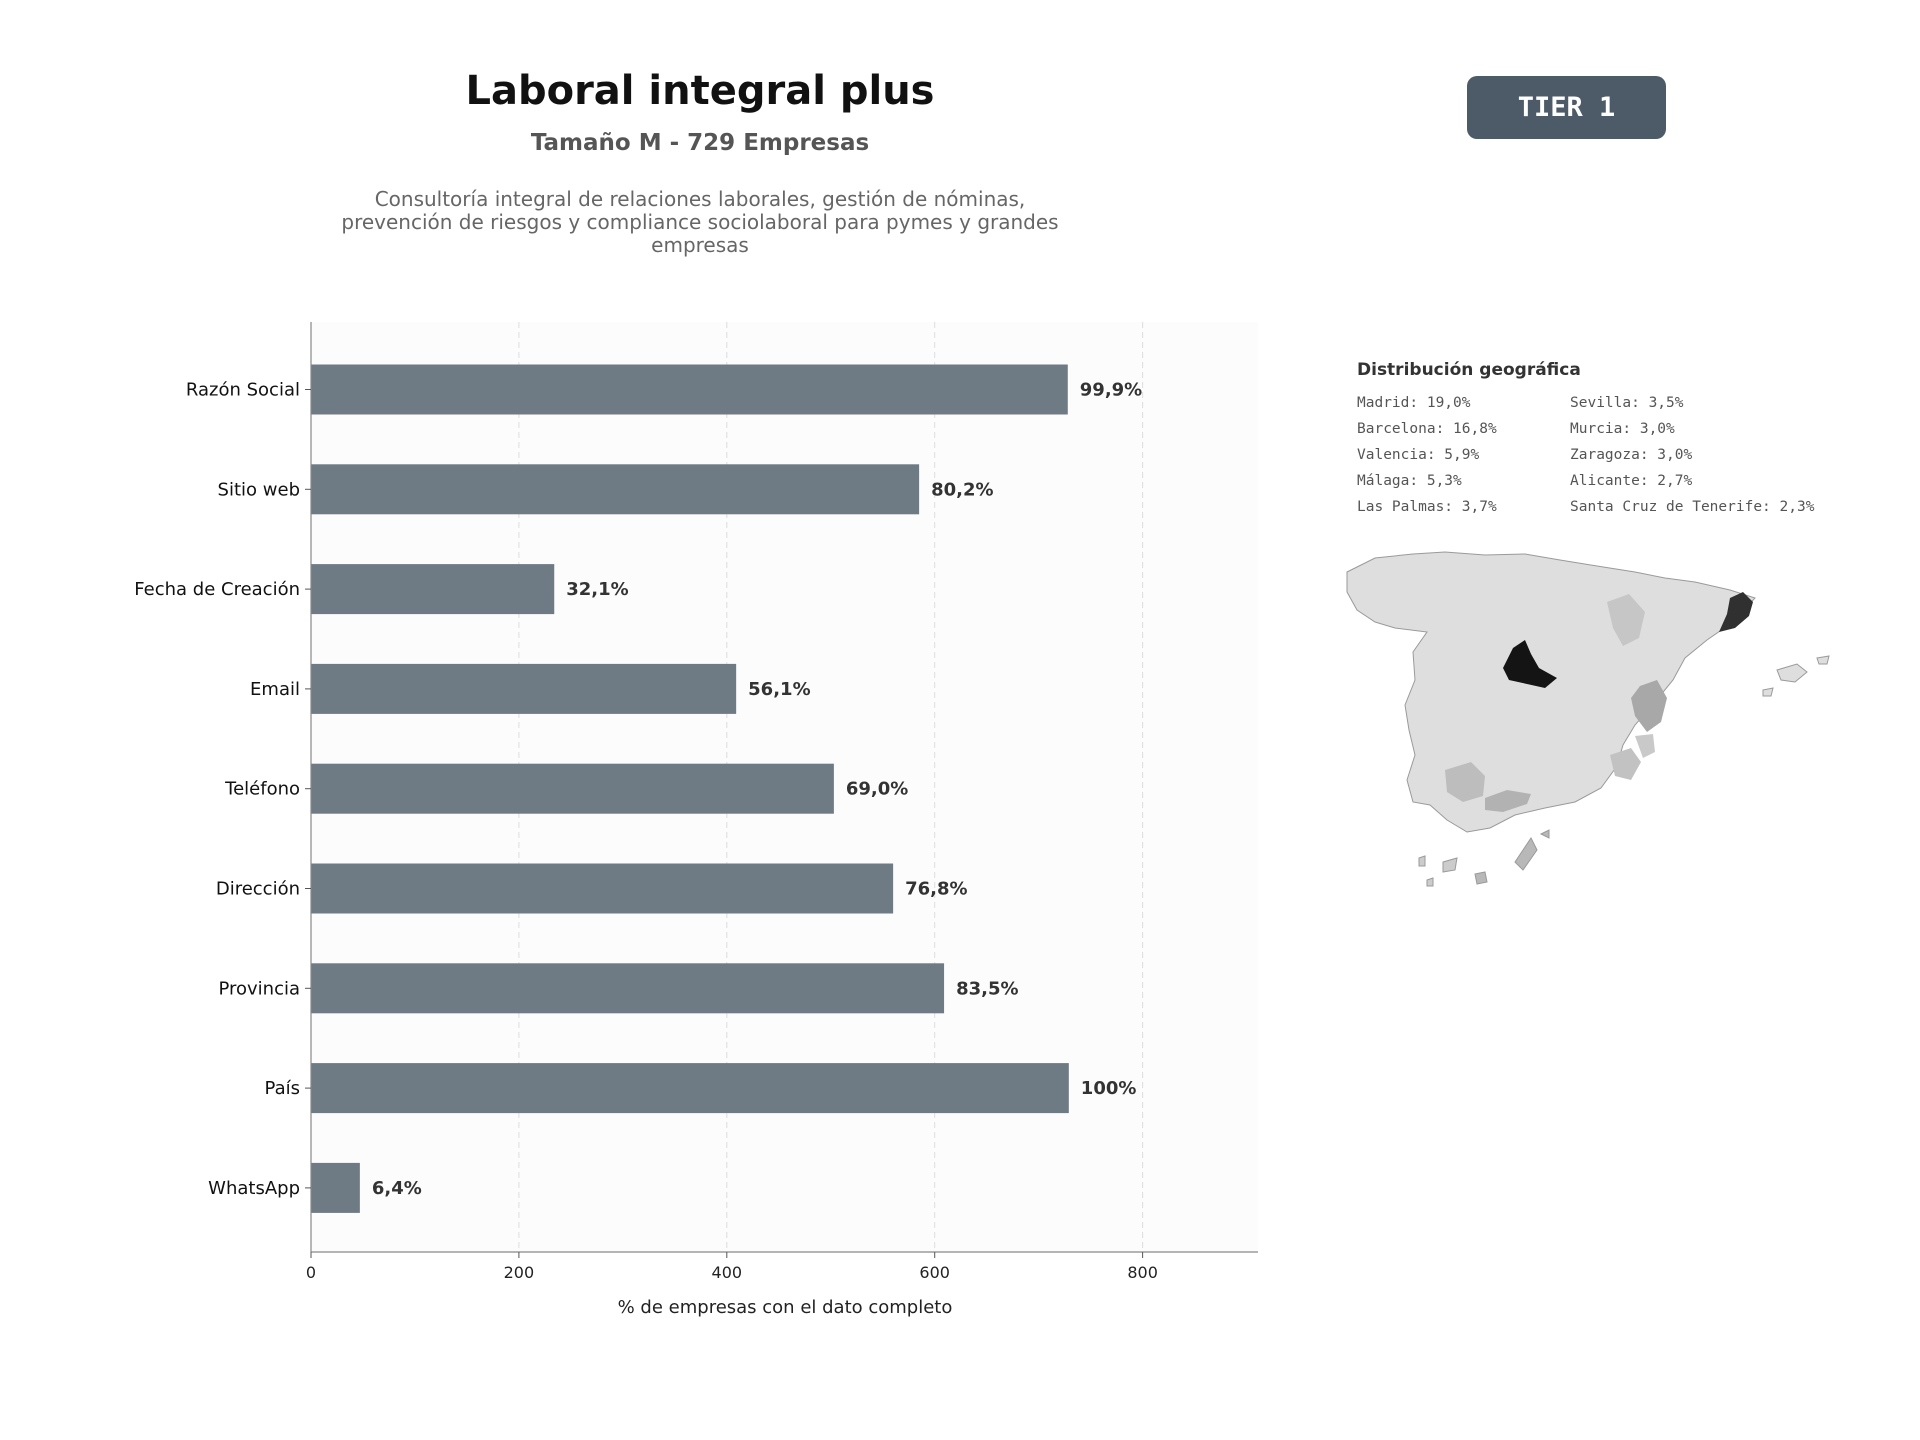 This screenshot has height=1440, width=1920. Describe the element at coordinates (282, 1088) in the screenshot. I see `category-label: País` at that location.